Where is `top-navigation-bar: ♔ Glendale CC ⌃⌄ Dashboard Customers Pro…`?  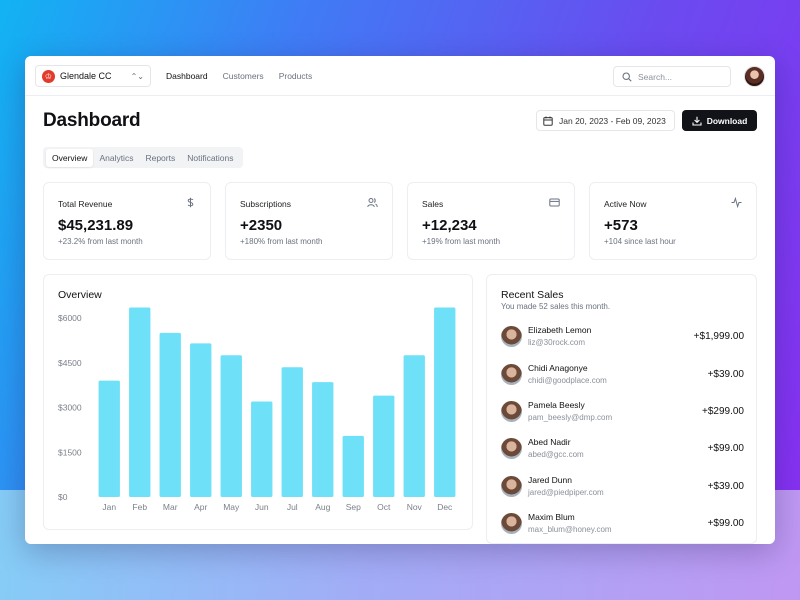 top-navigation-bar: ♔ Glendale CC ⌃⌄ Dashboard Customers Pro… is located at coordinates (400, 76).